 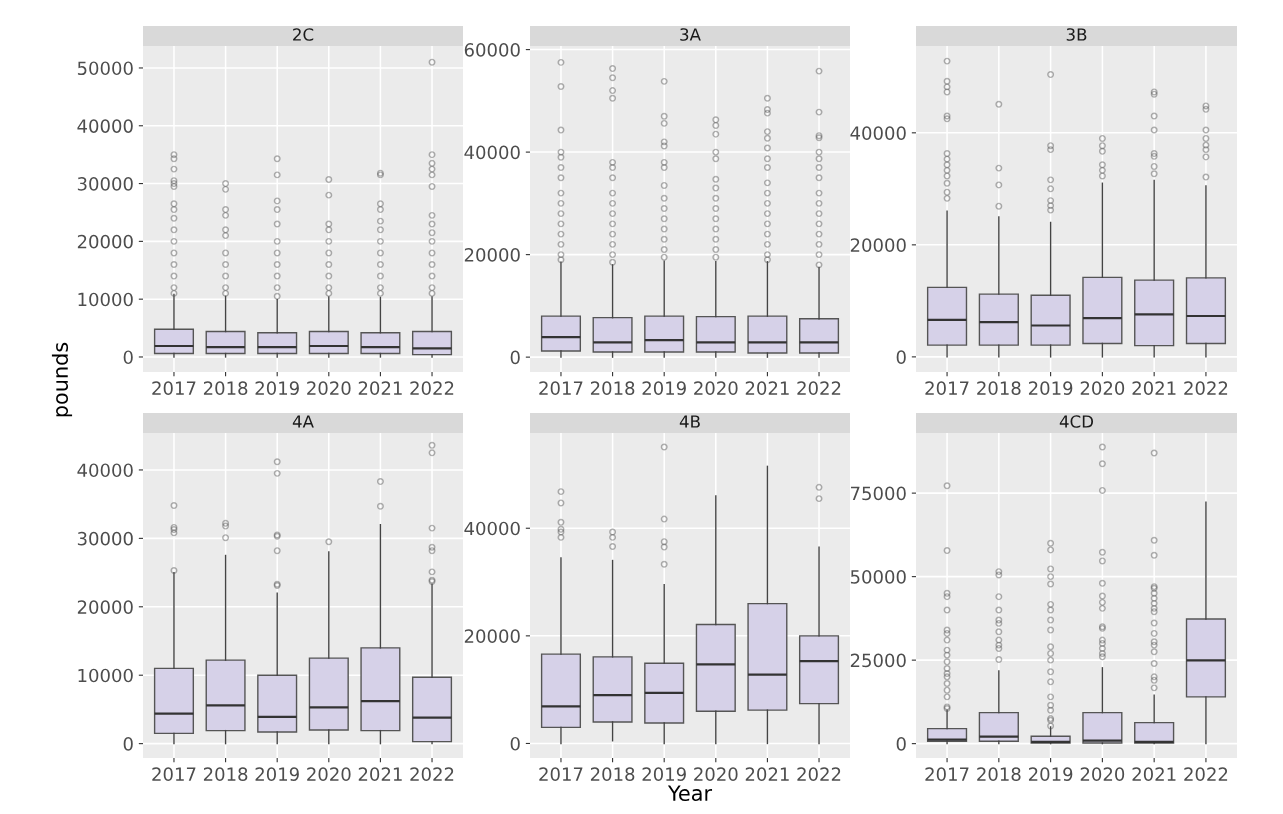 I want to click on chart-title: 2C, so click(x=303, y=34).